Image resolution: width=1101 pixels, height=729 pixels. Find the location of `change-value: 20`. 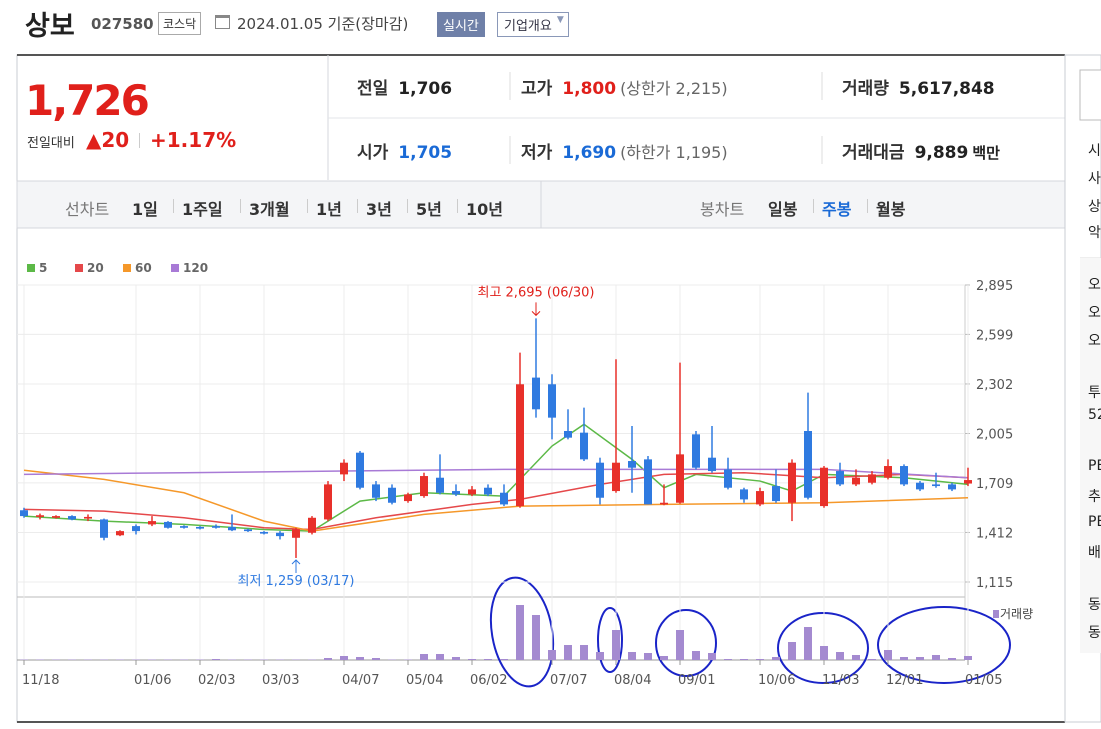

change-value: 20 is located at coordinates (115, 140).